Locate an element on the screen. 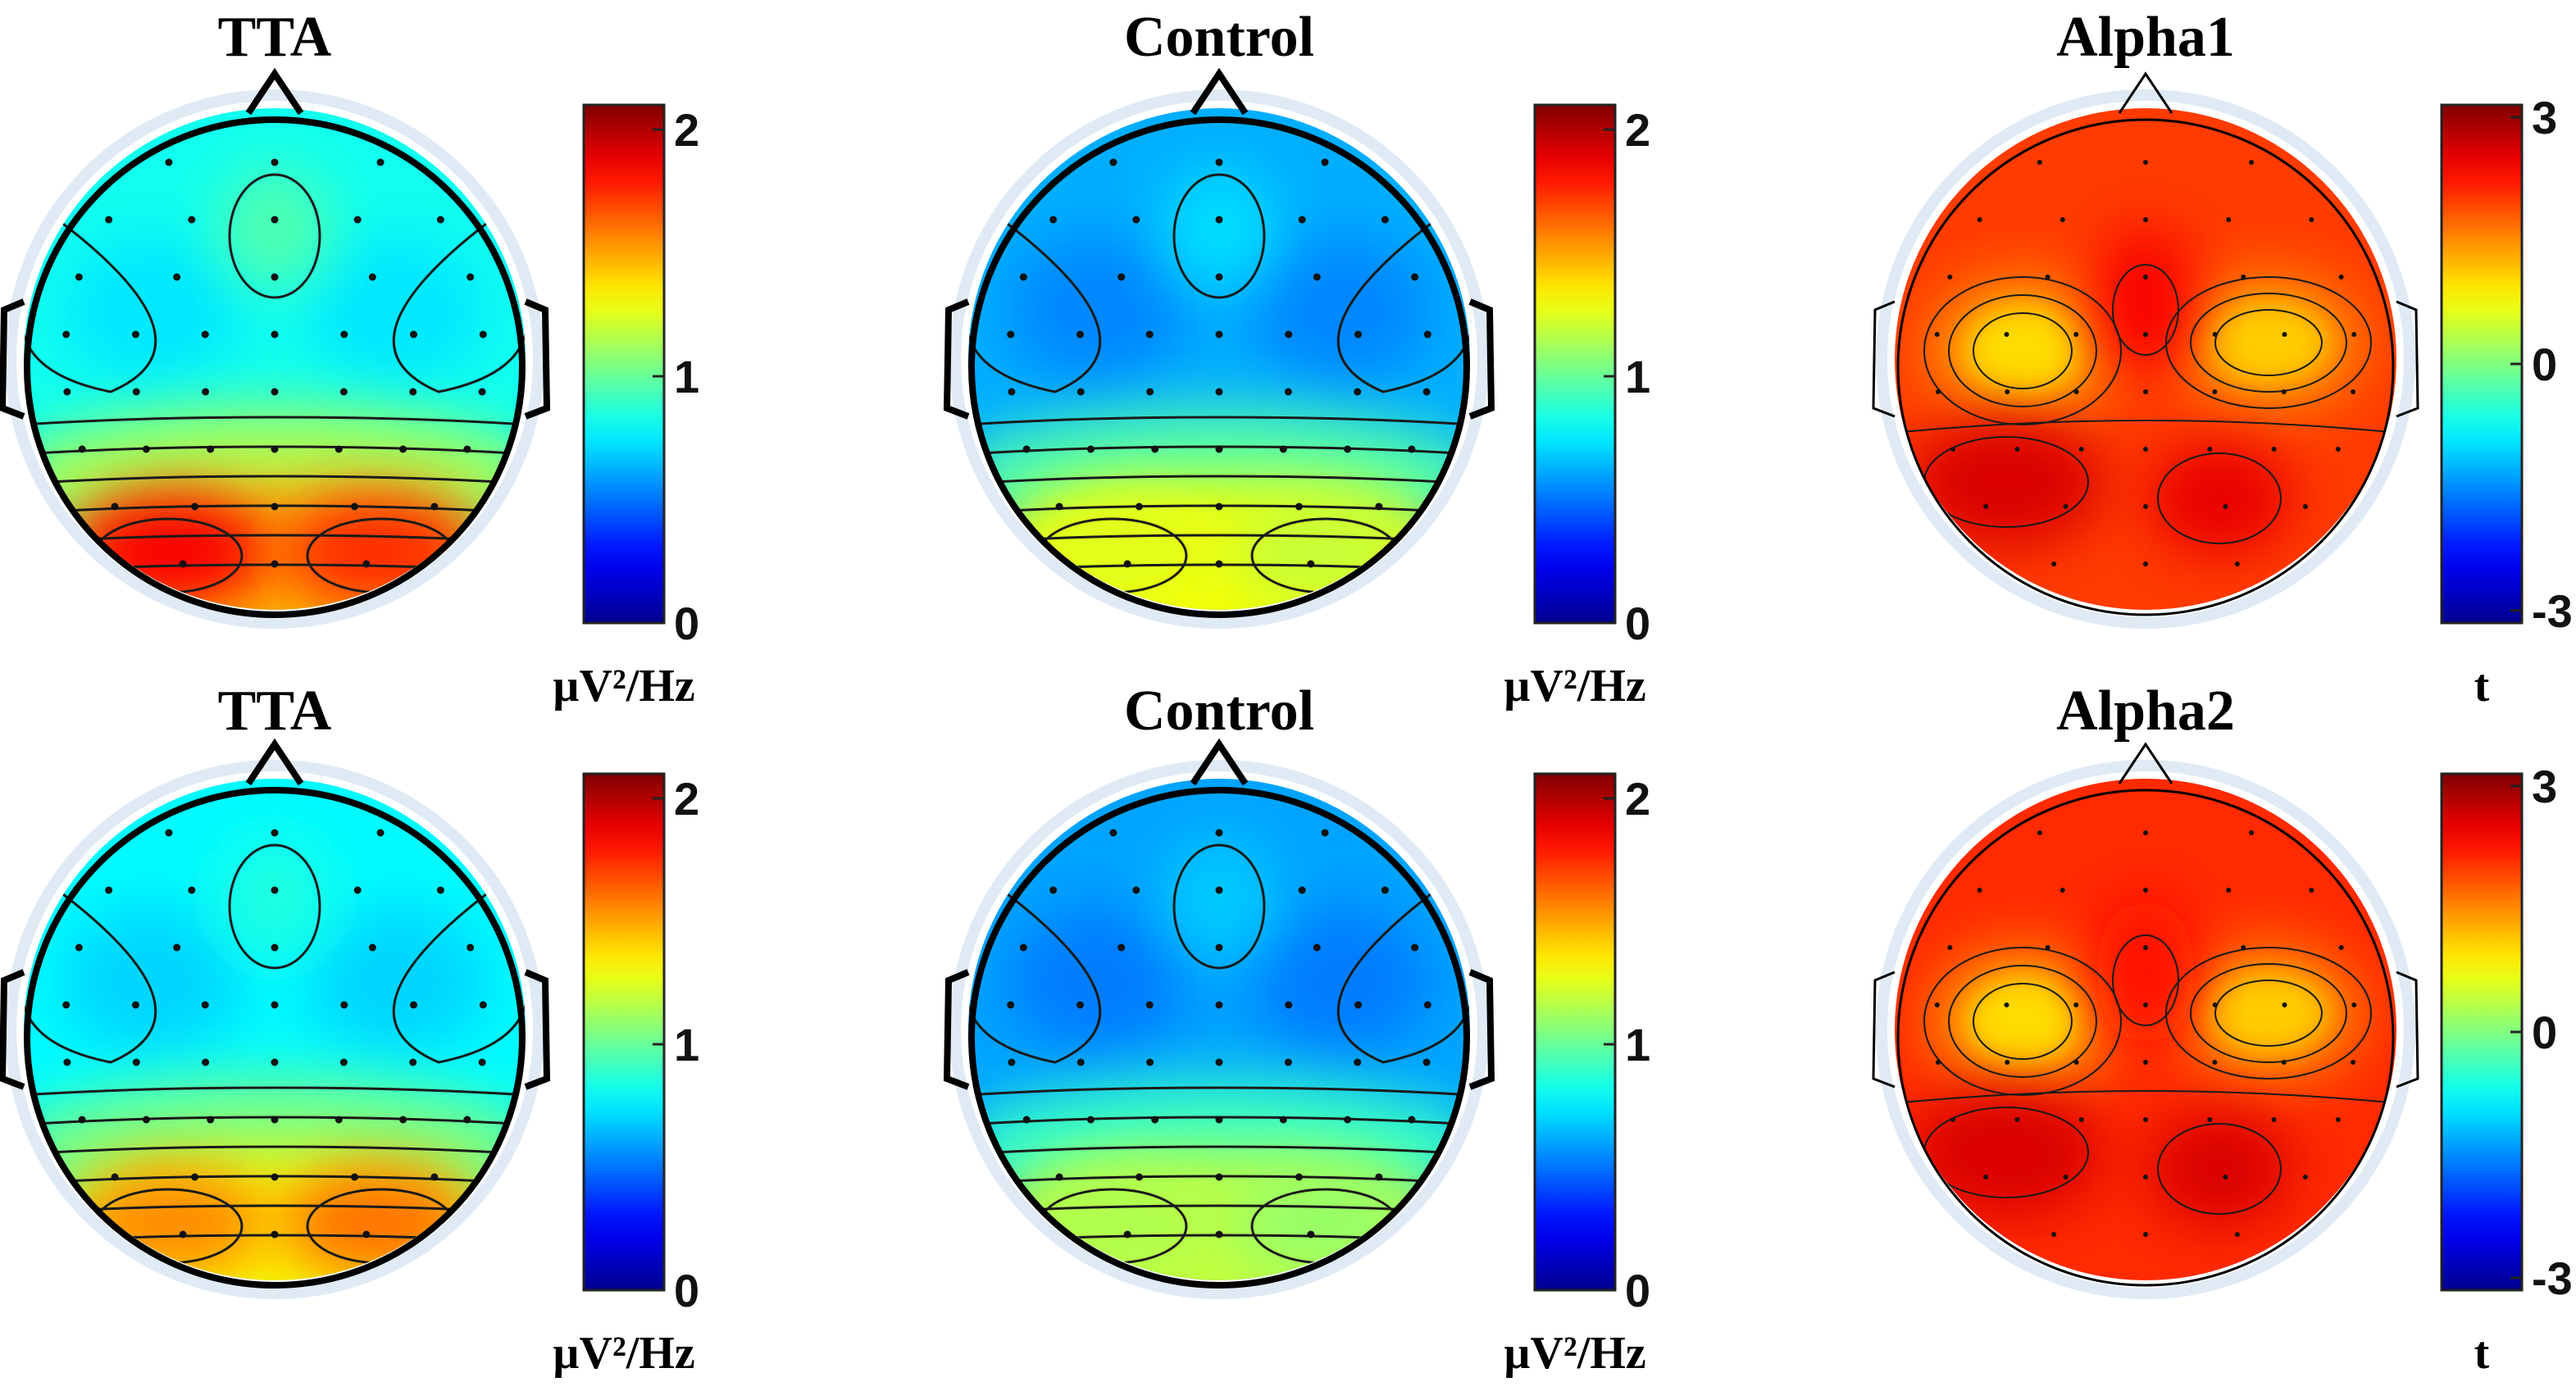 The image size is (2576, 1400). colorbar-tick-label: 3 is located at coordinates (2544, 117).